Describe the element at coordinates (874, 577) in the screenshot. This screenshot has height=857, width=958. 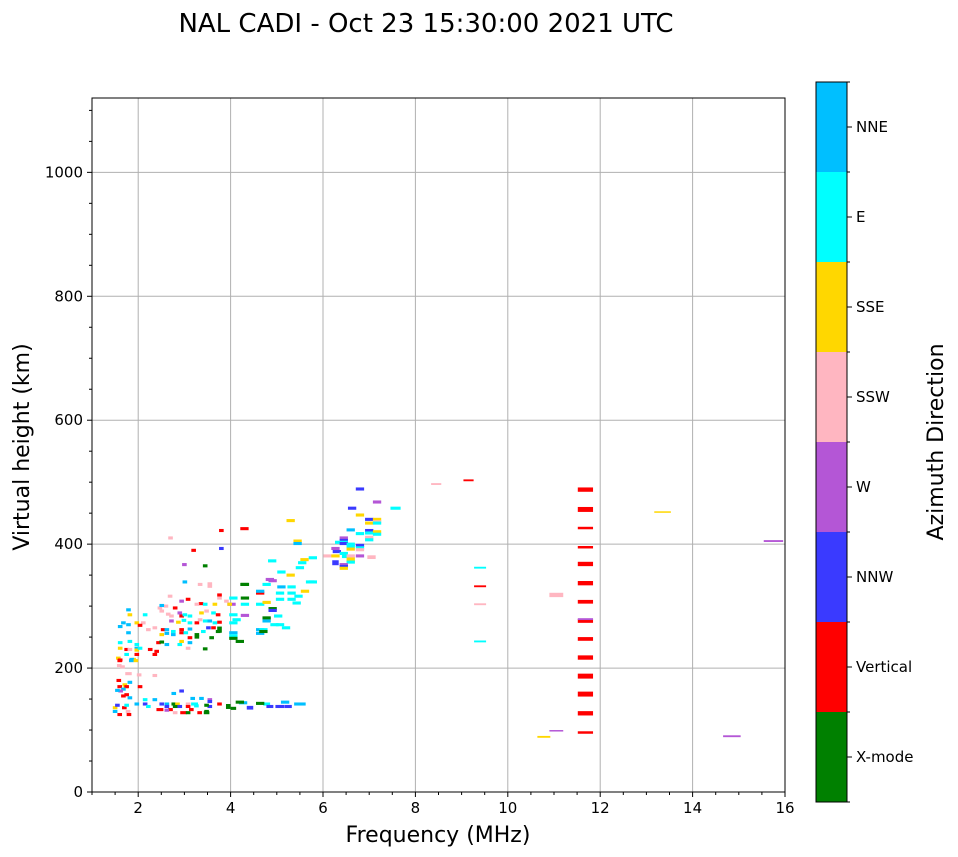
I see `colorbar-tick-label: NNW` at that location.